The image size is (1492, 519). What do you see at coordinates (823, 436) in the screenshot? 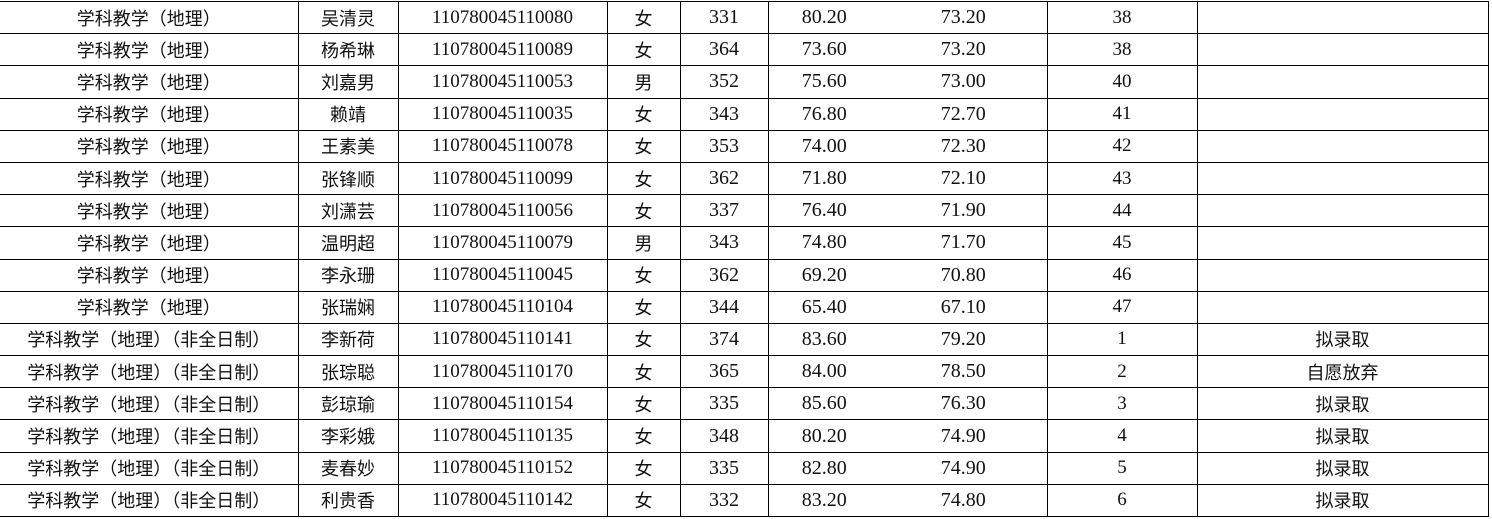
I see `retest-score-cell: 80.20` at bounding box center [823, 436].